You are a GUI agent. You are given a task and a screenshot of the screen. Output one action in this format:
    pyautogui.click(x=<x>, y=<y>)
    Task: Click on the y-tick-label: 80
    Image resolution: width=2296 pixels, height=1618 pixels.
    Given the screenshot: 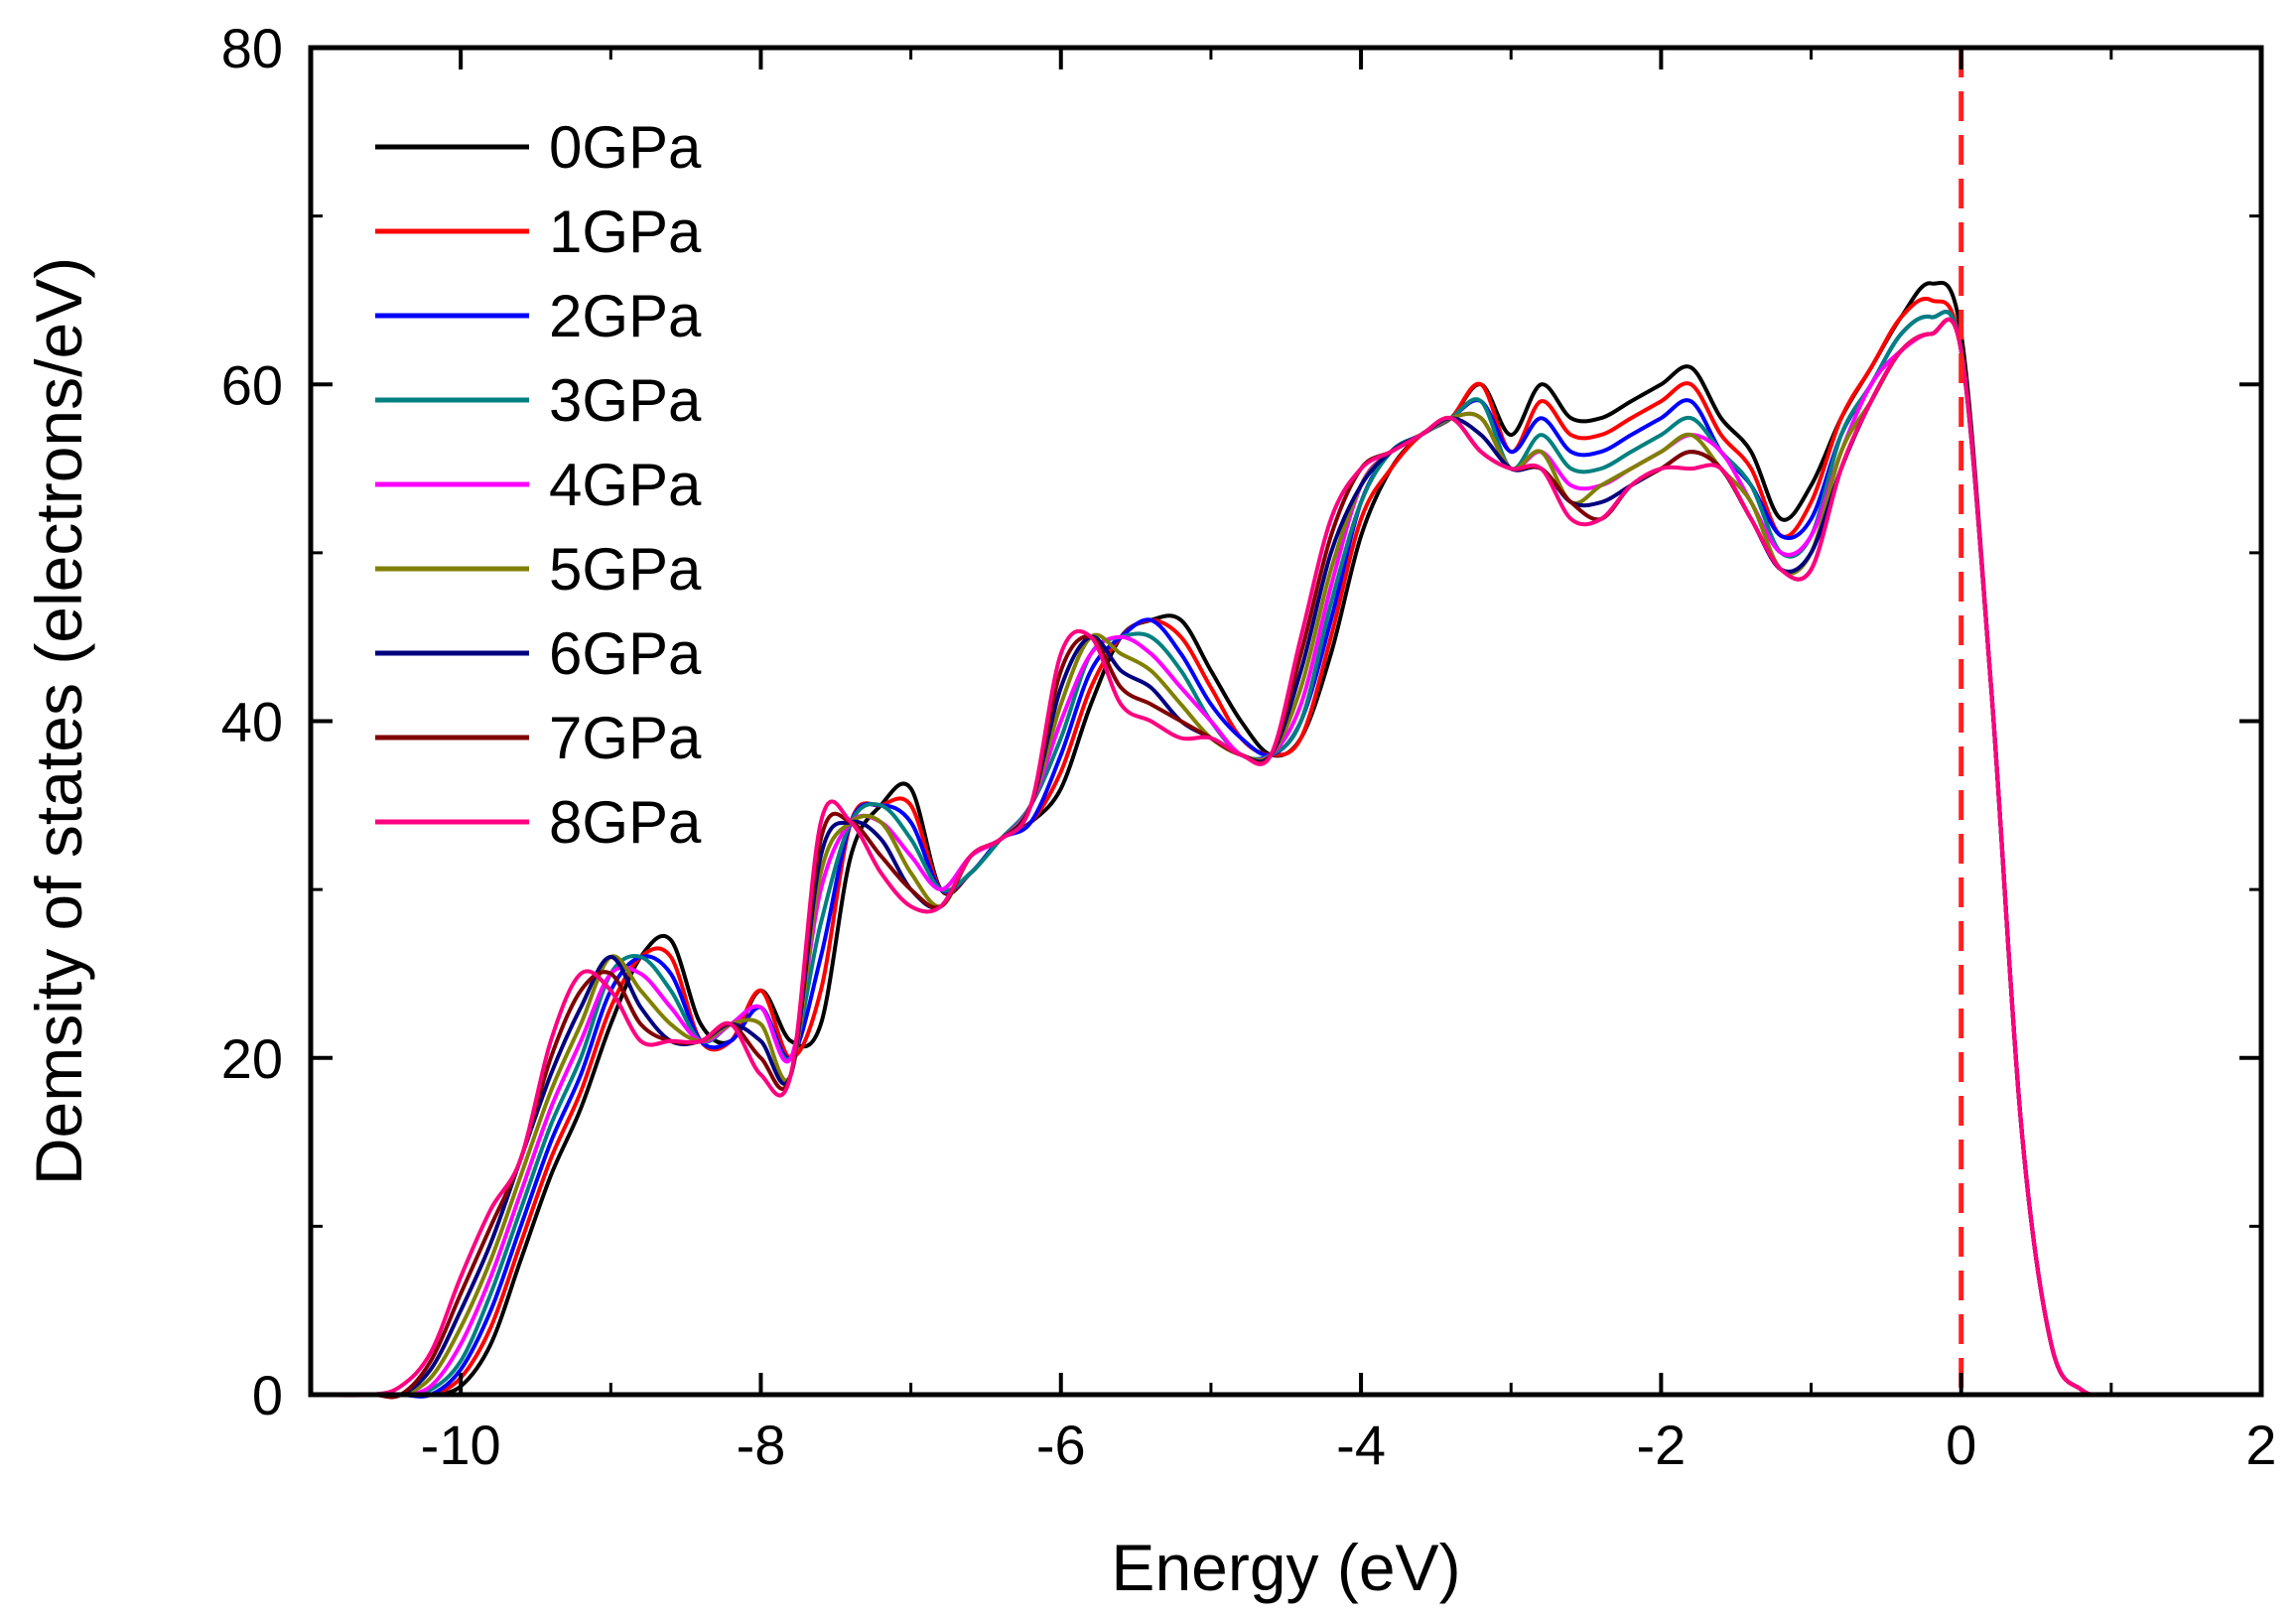 What is the action you would take?
    pyautogui.click(x=252, y=48)
    